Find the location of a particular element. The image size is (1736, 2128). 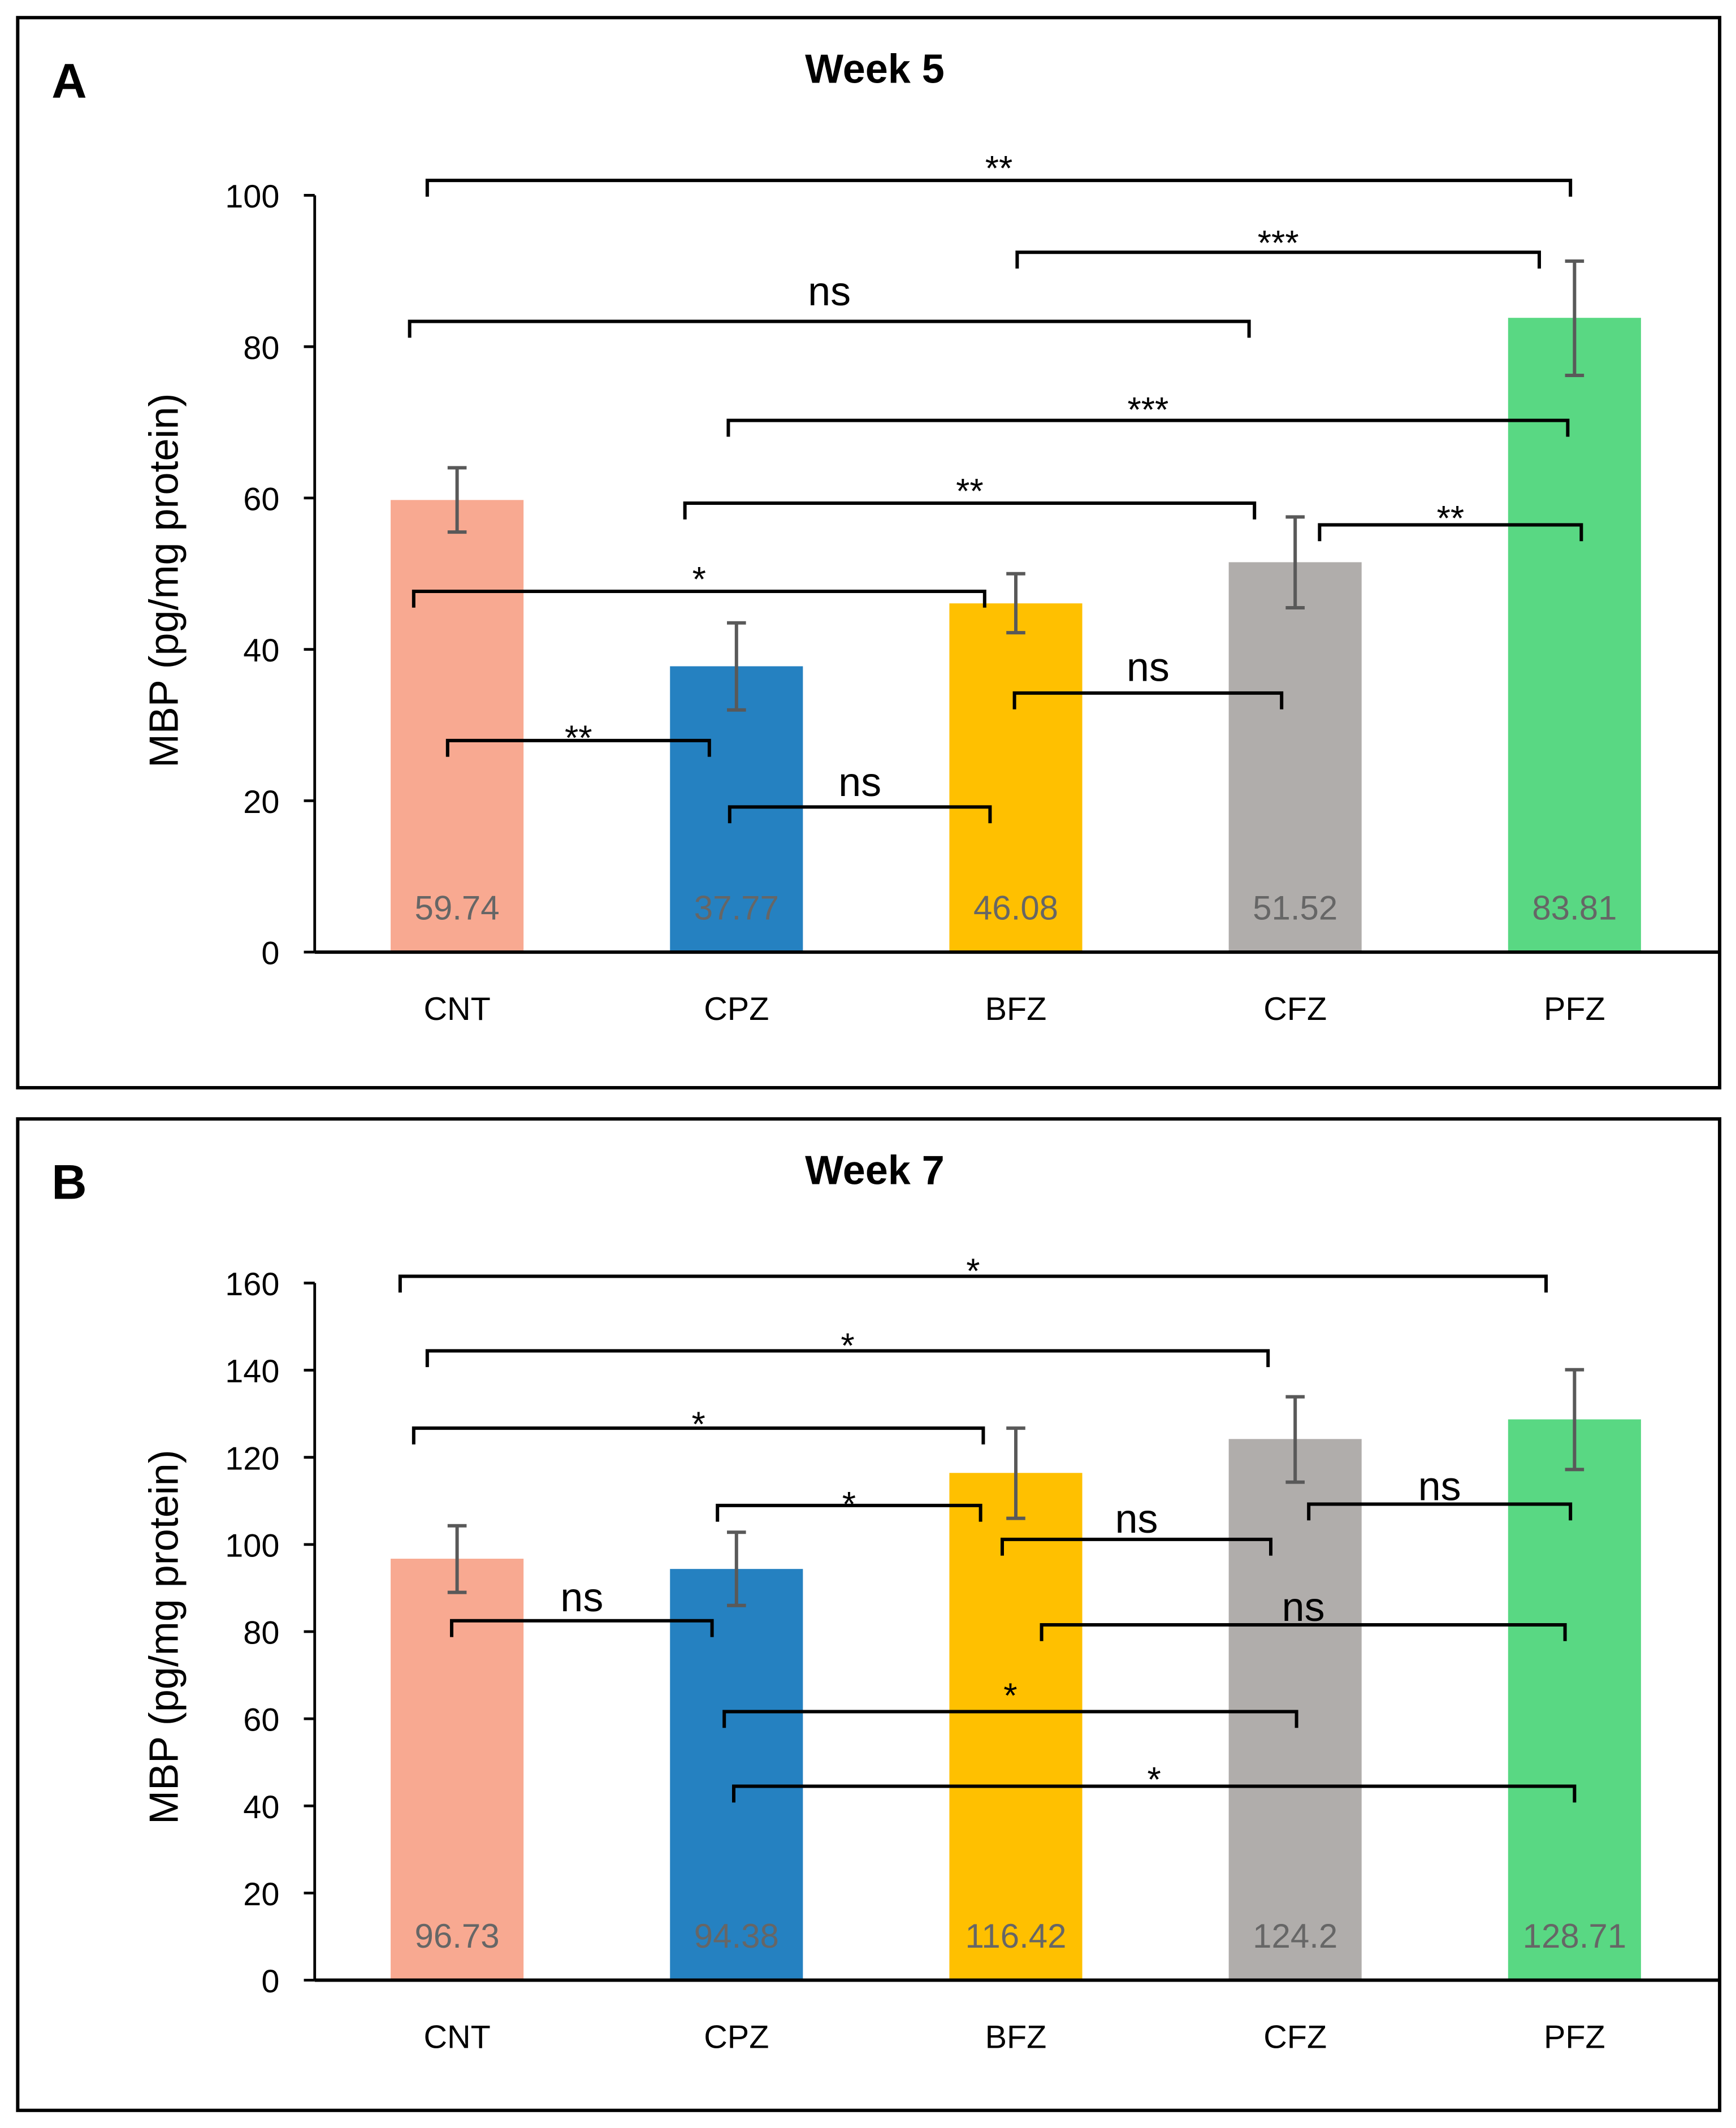

x-tick-label: BFZ is located at coordinates (1016, 1009).